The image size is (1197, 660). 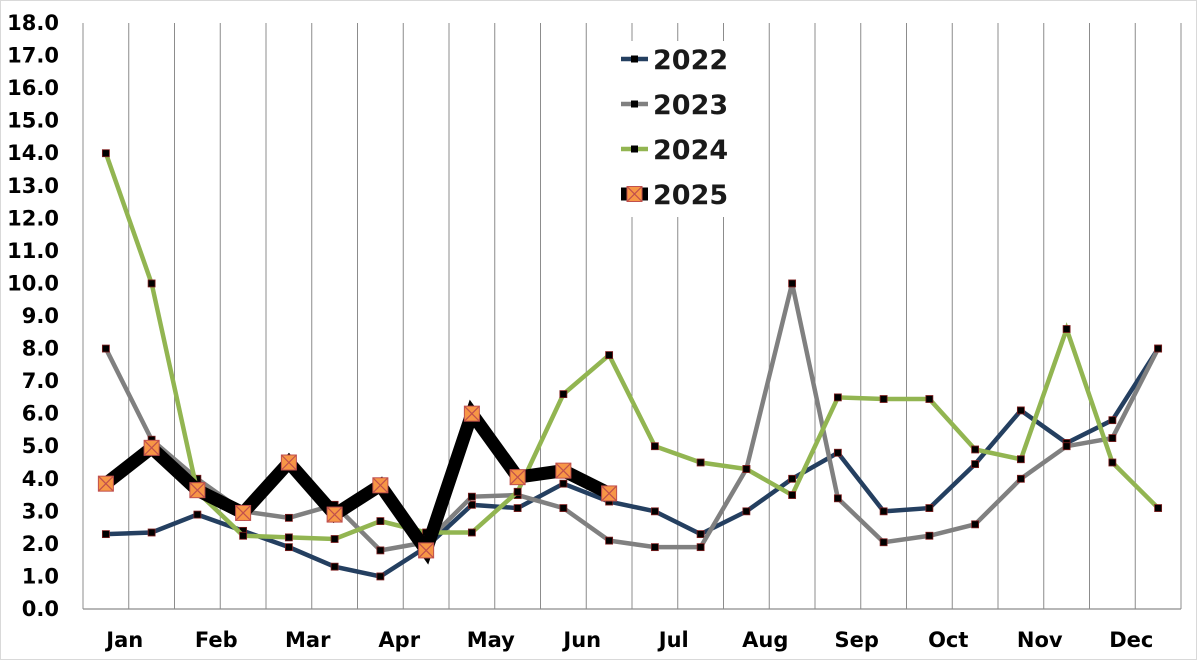 What do you see at coordinates (673, 640) in the screenshot?
I see `x-tick-label: Jul` at bounding box center [673, 640].